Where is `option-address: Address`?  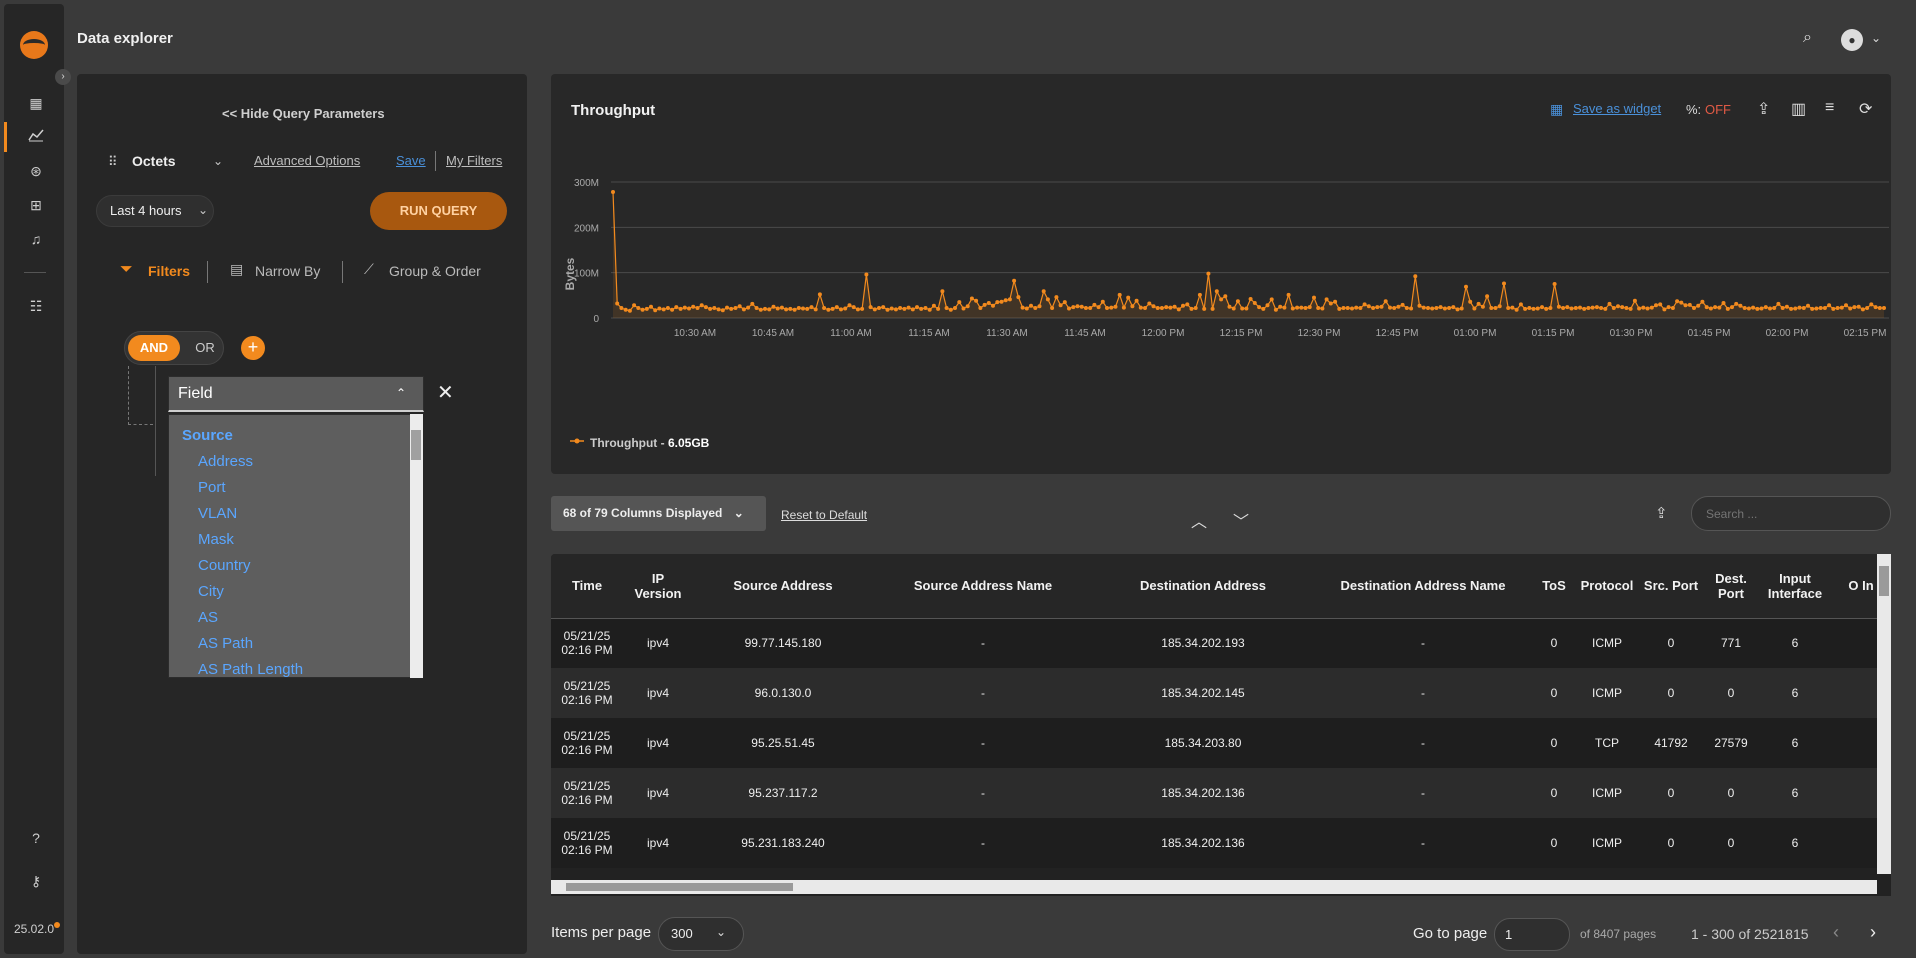 option-address: Address is located at coordinates (226, 461).